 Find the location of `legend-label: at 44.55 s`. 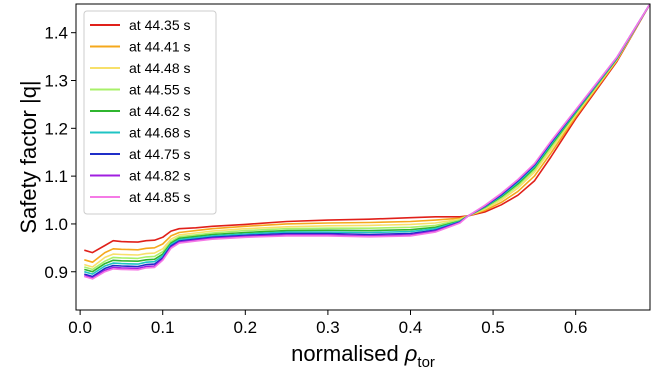

legend-label: at 44.55 s is located at coordinates (160, 90).